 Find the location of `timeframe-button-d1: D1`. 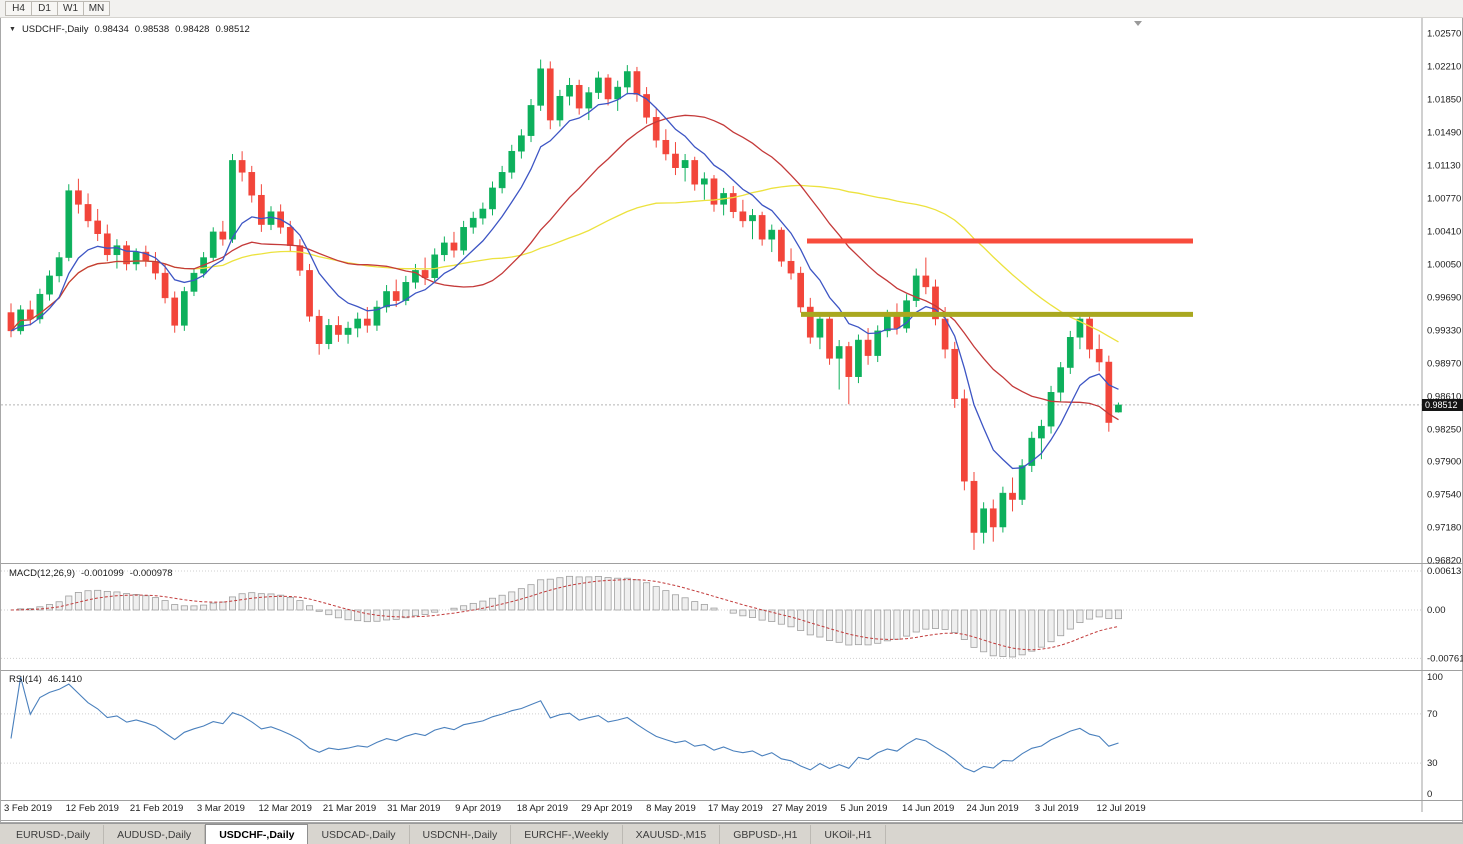

timeframe-button-d1: D1 is located at coordinates (44, 8).